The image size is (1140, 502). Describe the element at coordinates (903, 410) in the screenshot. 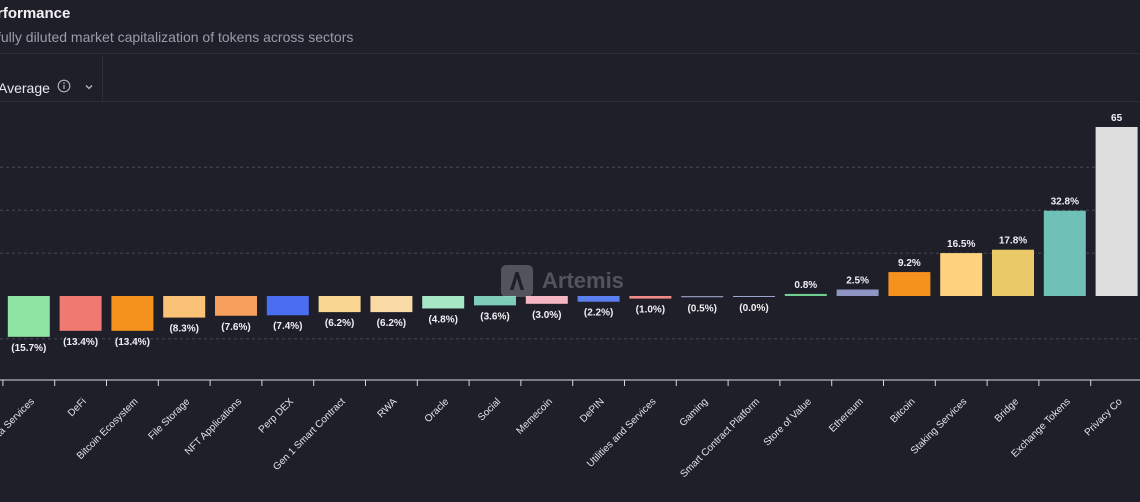

I see `category-label: Bitcoin` at that location.